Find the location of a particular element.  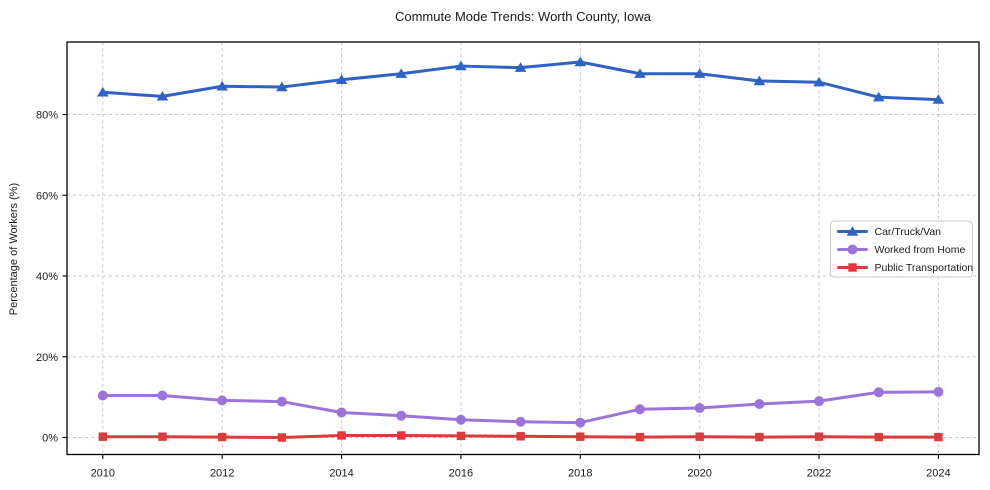

x-tick-label: 2014 is located at coordinates (341, 474).